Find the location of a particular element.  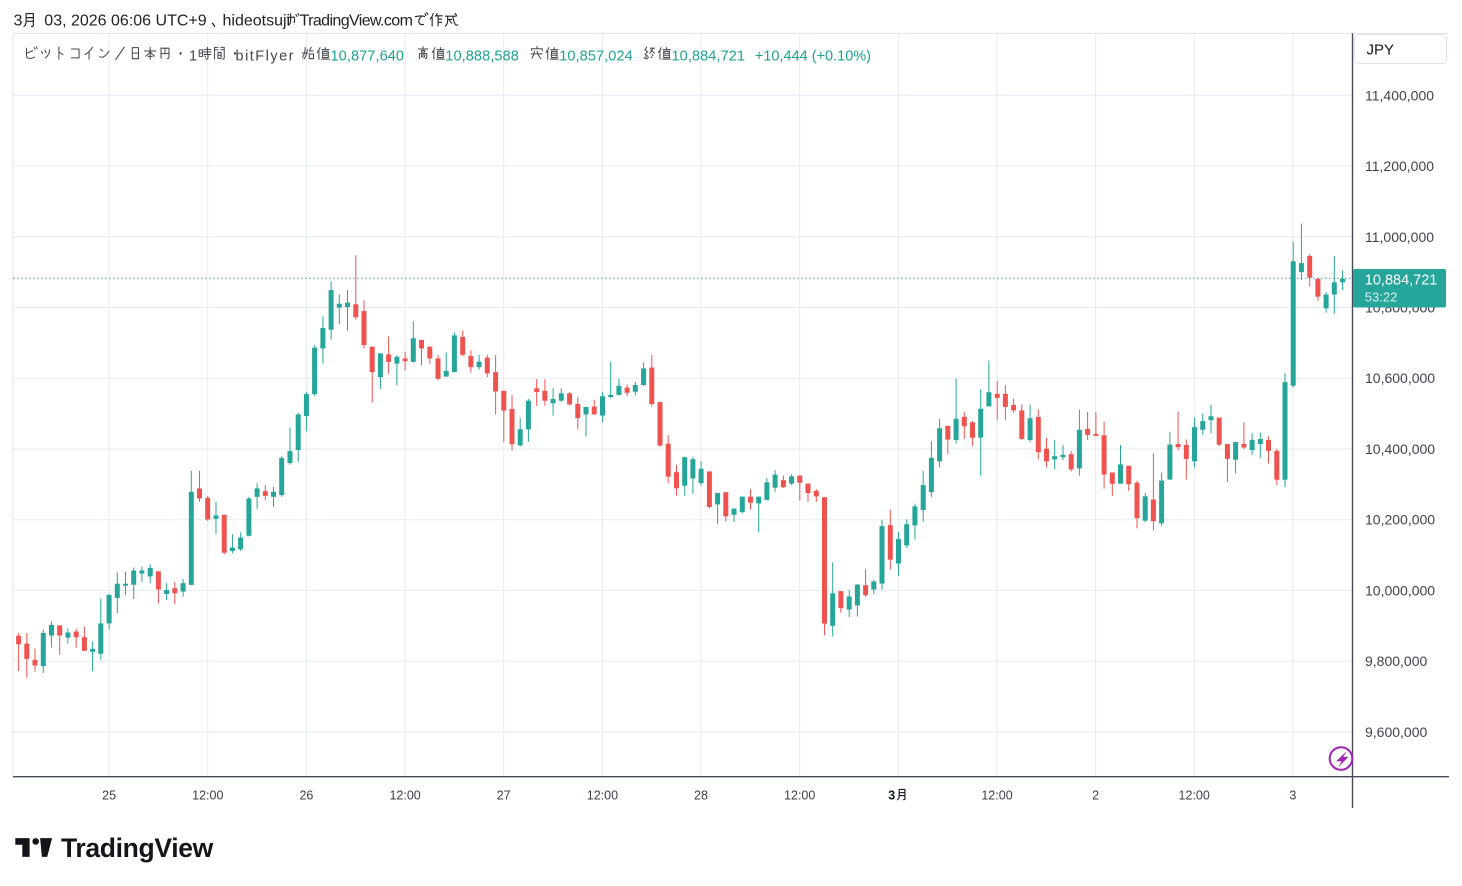

svg-text: 10,888,588 is located at coordinates (482, 56).